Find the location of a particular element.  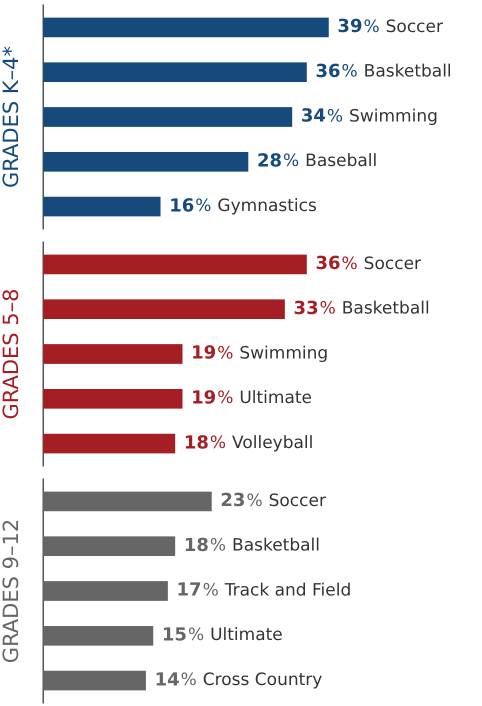

category-label: Gymnastics is located at coordinates (267, 206).